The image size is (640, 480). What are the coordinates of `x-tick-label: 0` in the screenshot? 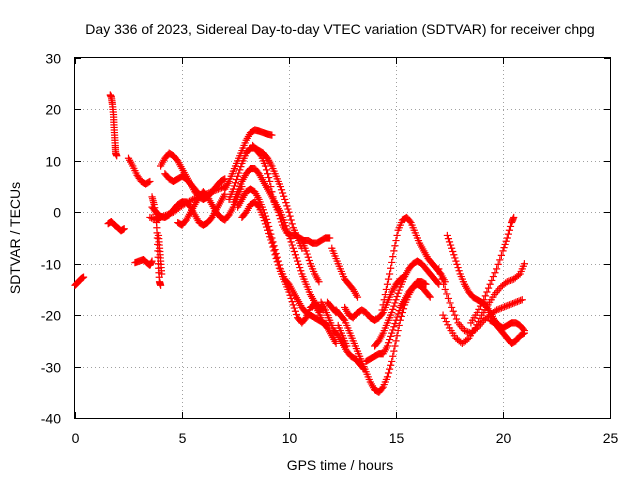 It's located at (76, 438).